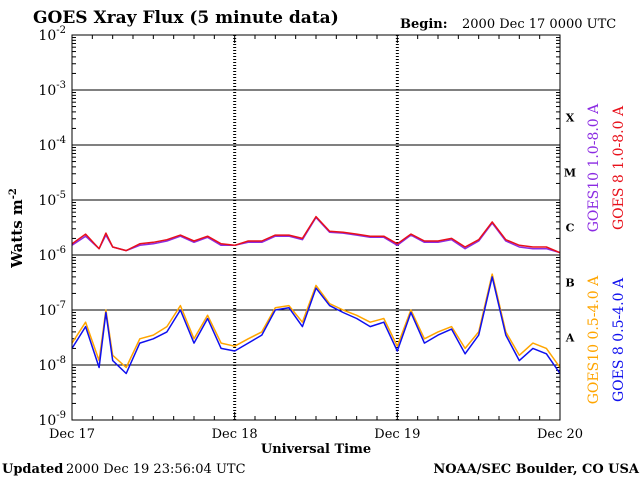 Image resolution: width=640 pixels, height=480 pixels. Describe the element at coordinates (235, 434) in the screenshot. I see `x-tick-label: Dec 18` at that location.